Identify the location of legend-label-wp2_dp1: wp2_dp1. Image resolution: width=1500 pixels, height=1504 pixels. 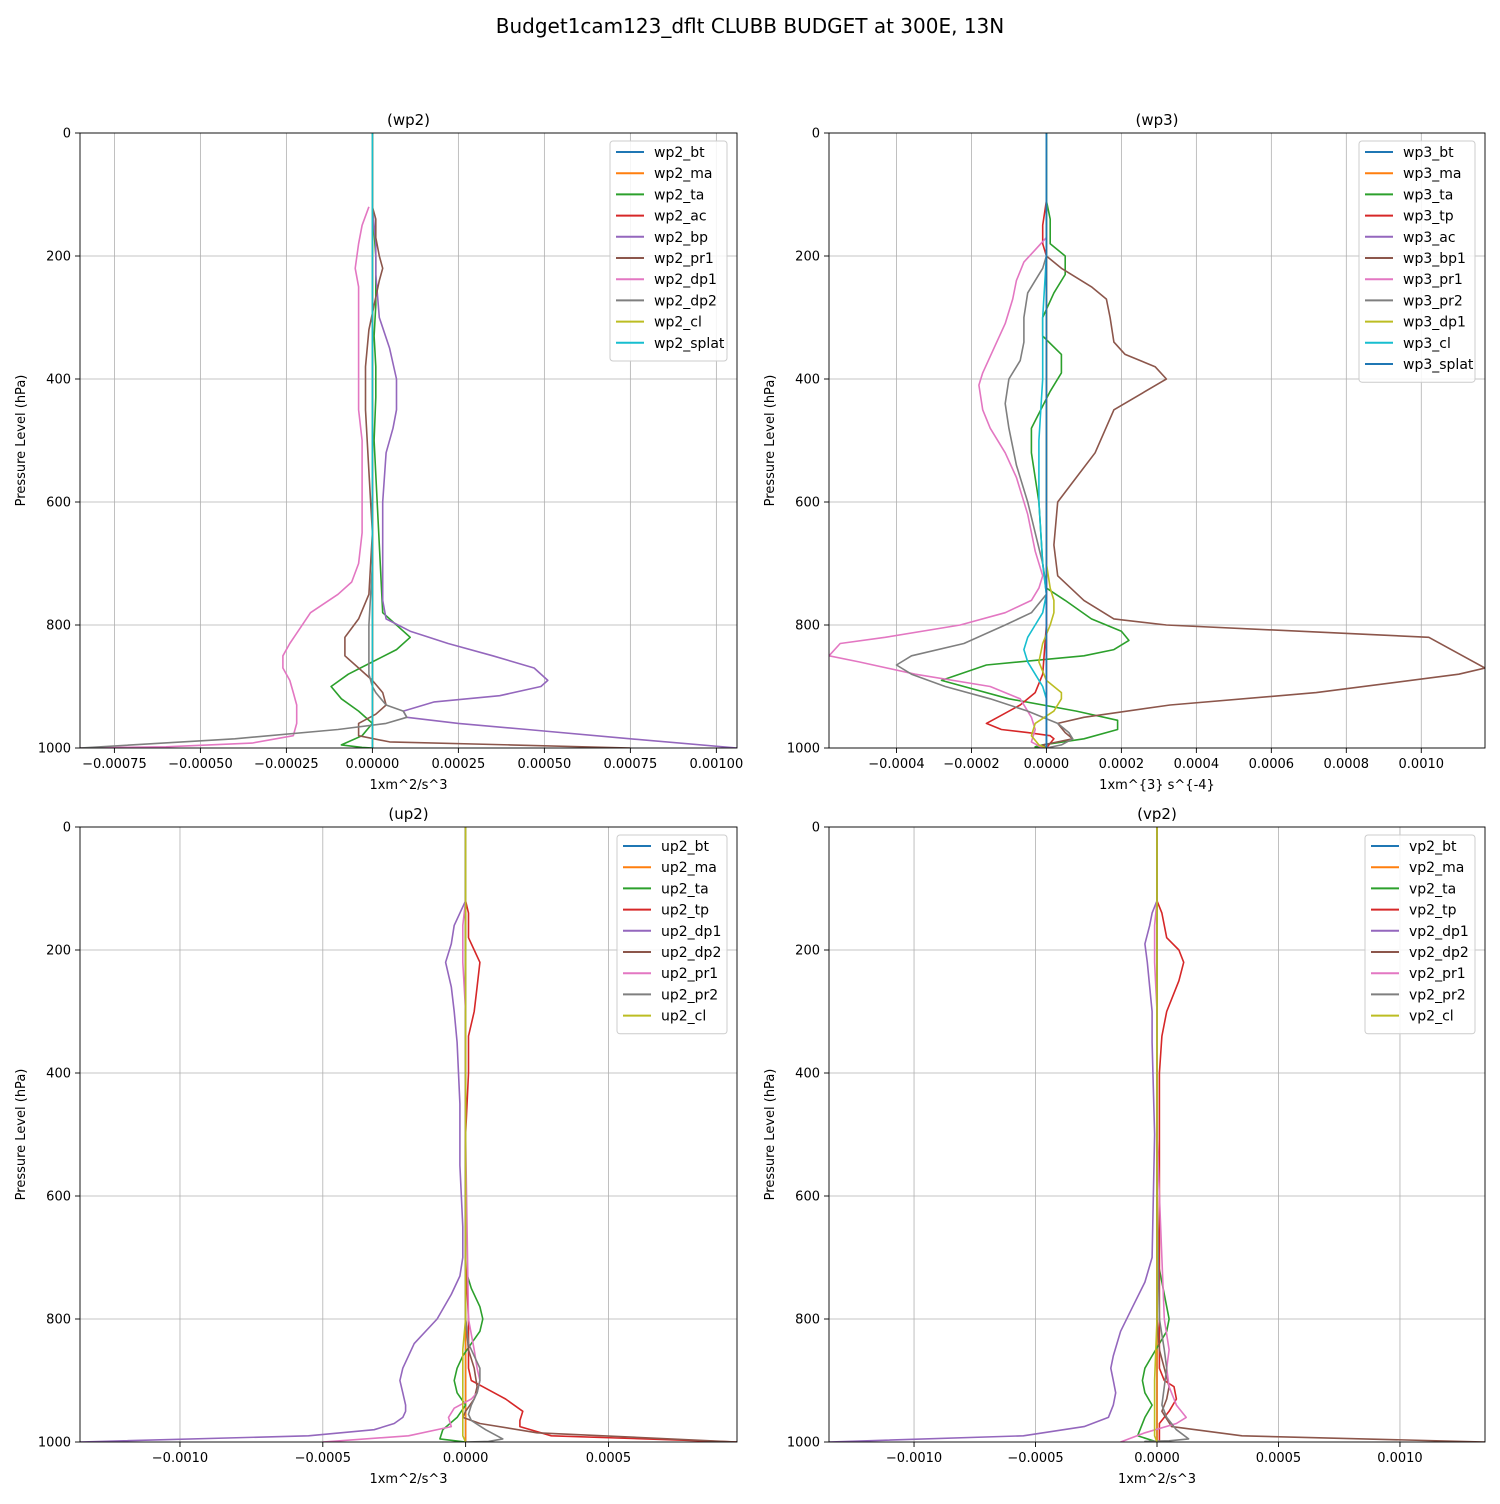
(685, 280).